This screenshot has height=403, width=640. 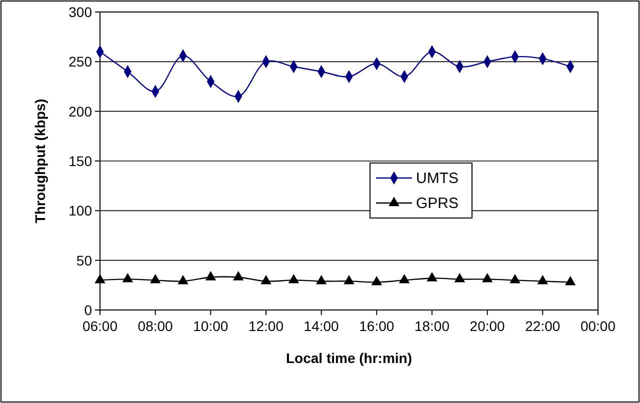 What do you see at coordinates (40, 161) in the screenshot?
I see `y-axis-title: Throughput (kbps)` at bounding box center [40, 161].